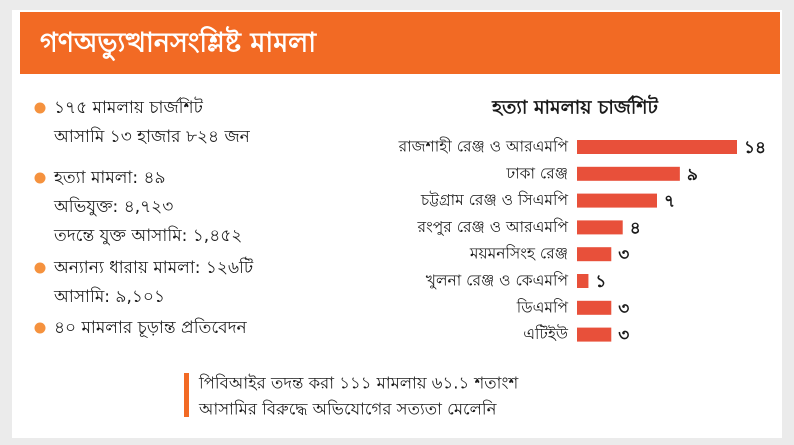  What do you see at coordinates (147, 235) in the screenshot?
I see `summary-line: তদন্তে যুক্ত আসামি: ১,৪৫২` at bounding box center [147, 235].